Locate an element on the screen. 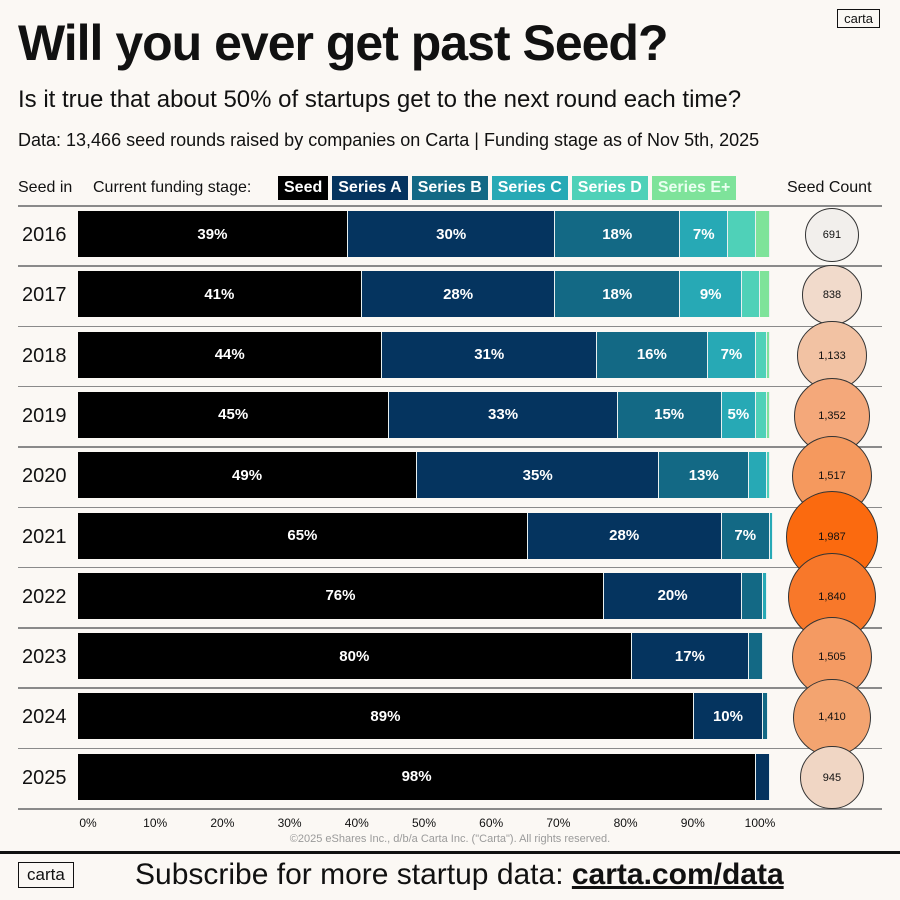  x-tick-label: 10% is located at coordinates (155, 823).